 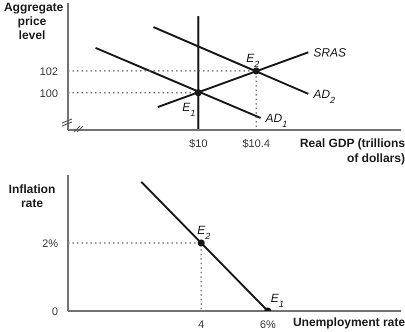 I want to click on y-axis-title: Aggregate price level, so click(x=34, y=21).